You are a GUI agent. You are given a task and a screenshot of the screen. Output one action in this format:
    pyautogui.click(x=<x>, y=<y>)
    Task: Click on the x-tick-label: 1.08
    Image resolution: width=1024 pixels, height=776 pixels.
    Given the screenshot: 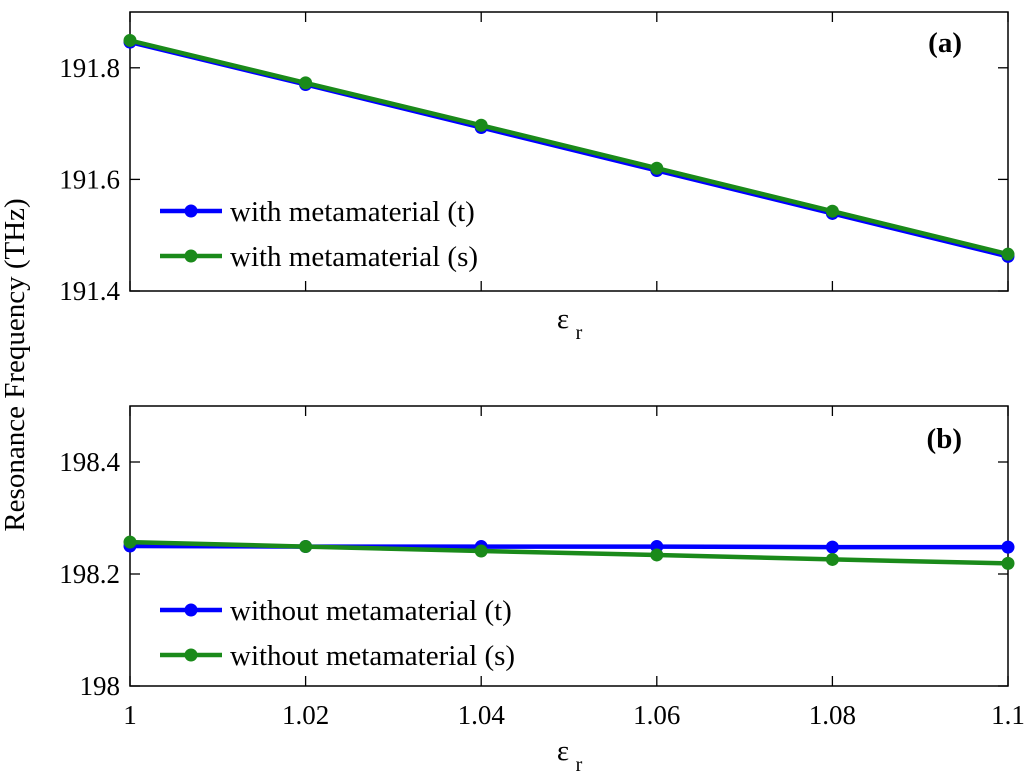 What is the action you would take?
    pyautogui.click(x=832, y=715)
    